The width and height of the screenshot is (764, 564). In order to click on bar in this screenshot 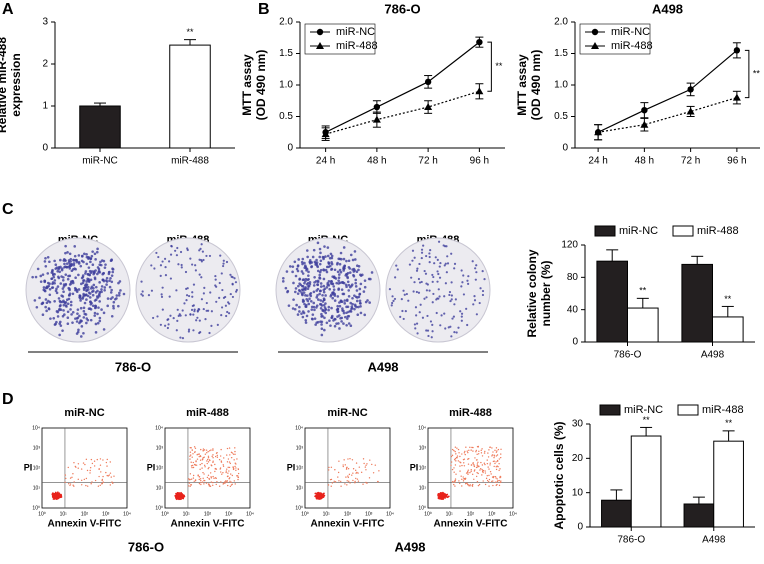, I will do `click(646, 481)`.